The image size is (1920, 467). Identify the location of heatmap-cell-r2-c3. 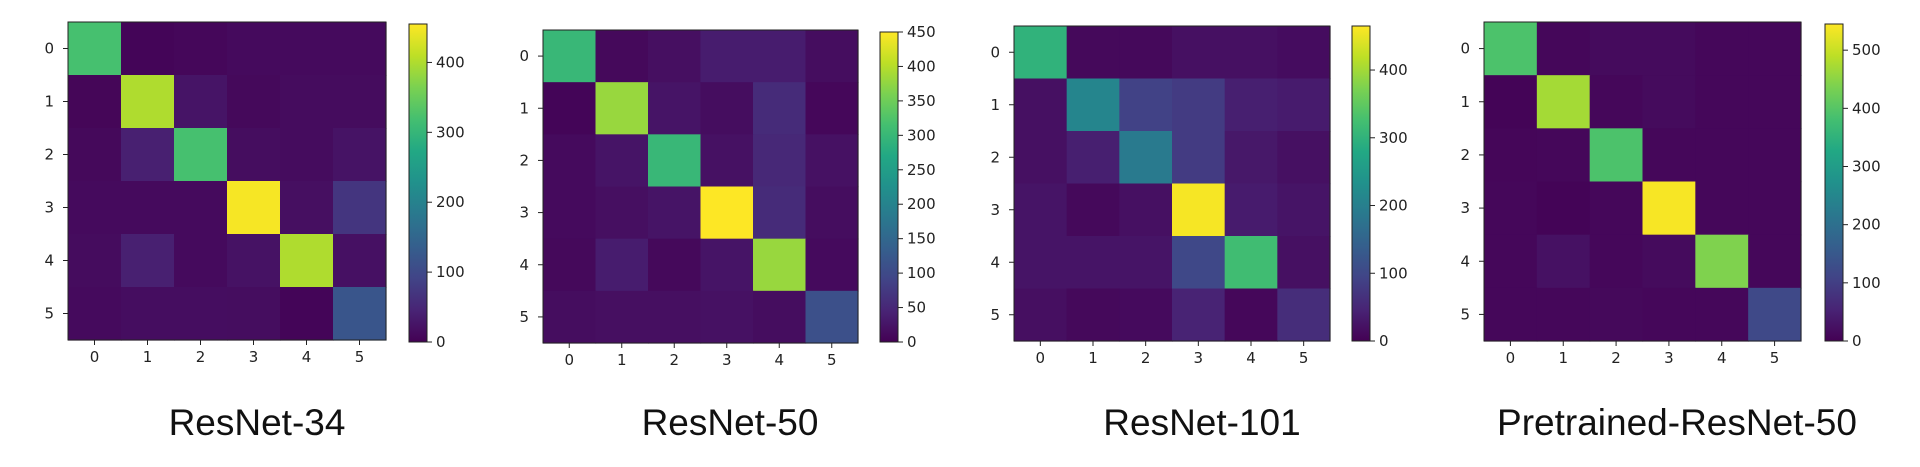
(727, 161).